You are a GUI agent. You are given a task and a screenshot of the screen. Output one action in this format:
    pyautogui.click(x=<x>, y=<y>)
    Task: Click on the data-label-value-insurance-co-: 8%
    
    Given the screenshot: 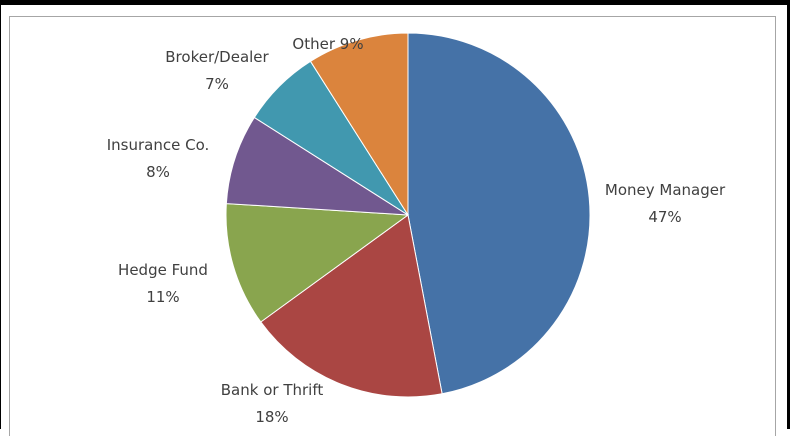 What is the action you would take?
    pyautogui.click(x=158, y=172)
    